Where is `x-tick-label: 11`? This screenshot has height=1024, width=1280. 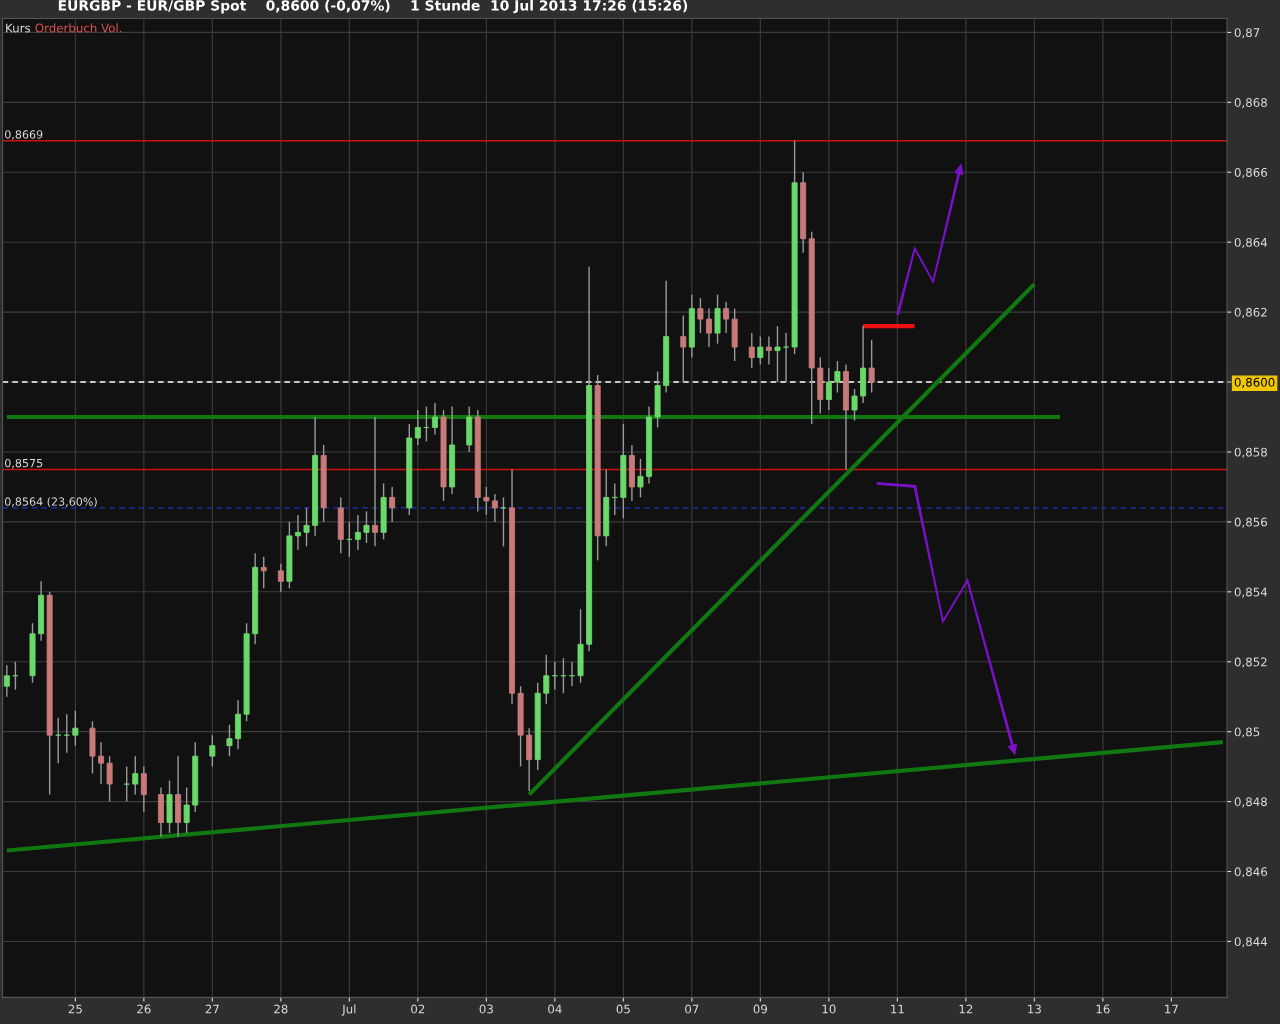
x-tick-label: 11 is located at coordinates (897, 1009).